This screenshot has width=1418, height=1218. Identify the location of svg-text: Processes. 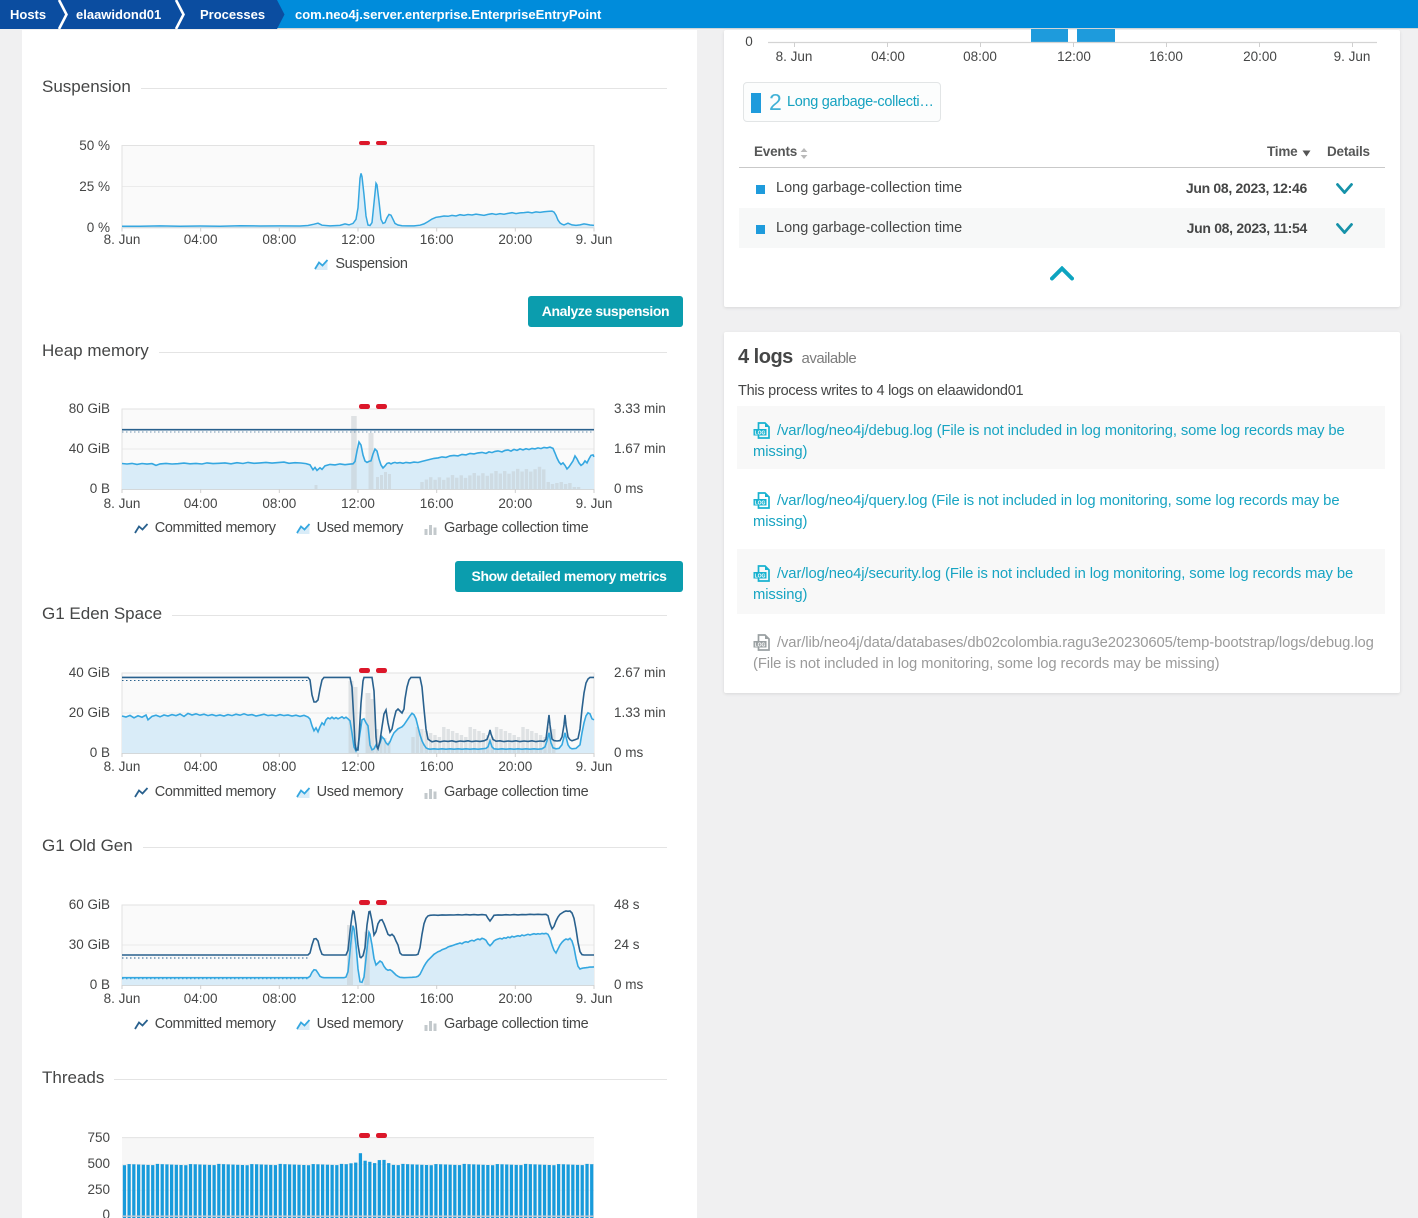
(232, 14).